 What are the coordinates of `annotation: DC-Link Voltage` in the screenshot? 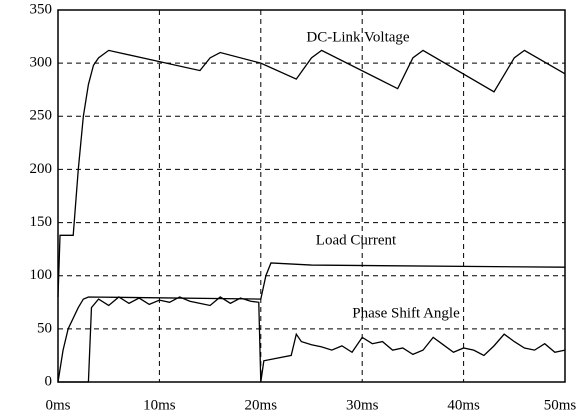 It's located at (358, 37).